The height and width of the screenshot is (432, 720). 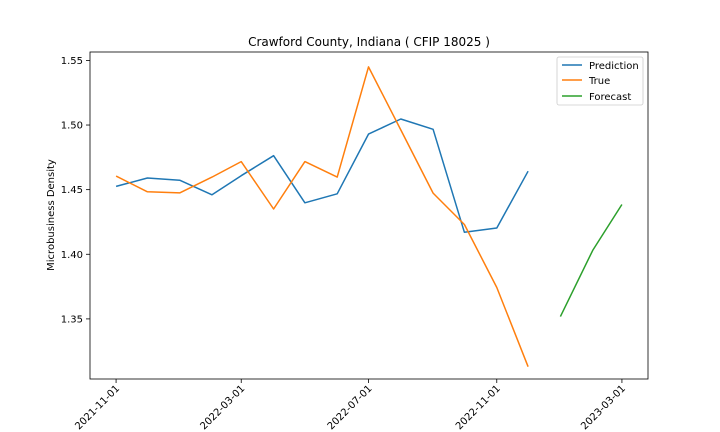 I want to click on x-tick-label: 2022-07-01, so click(x=350, y=407).